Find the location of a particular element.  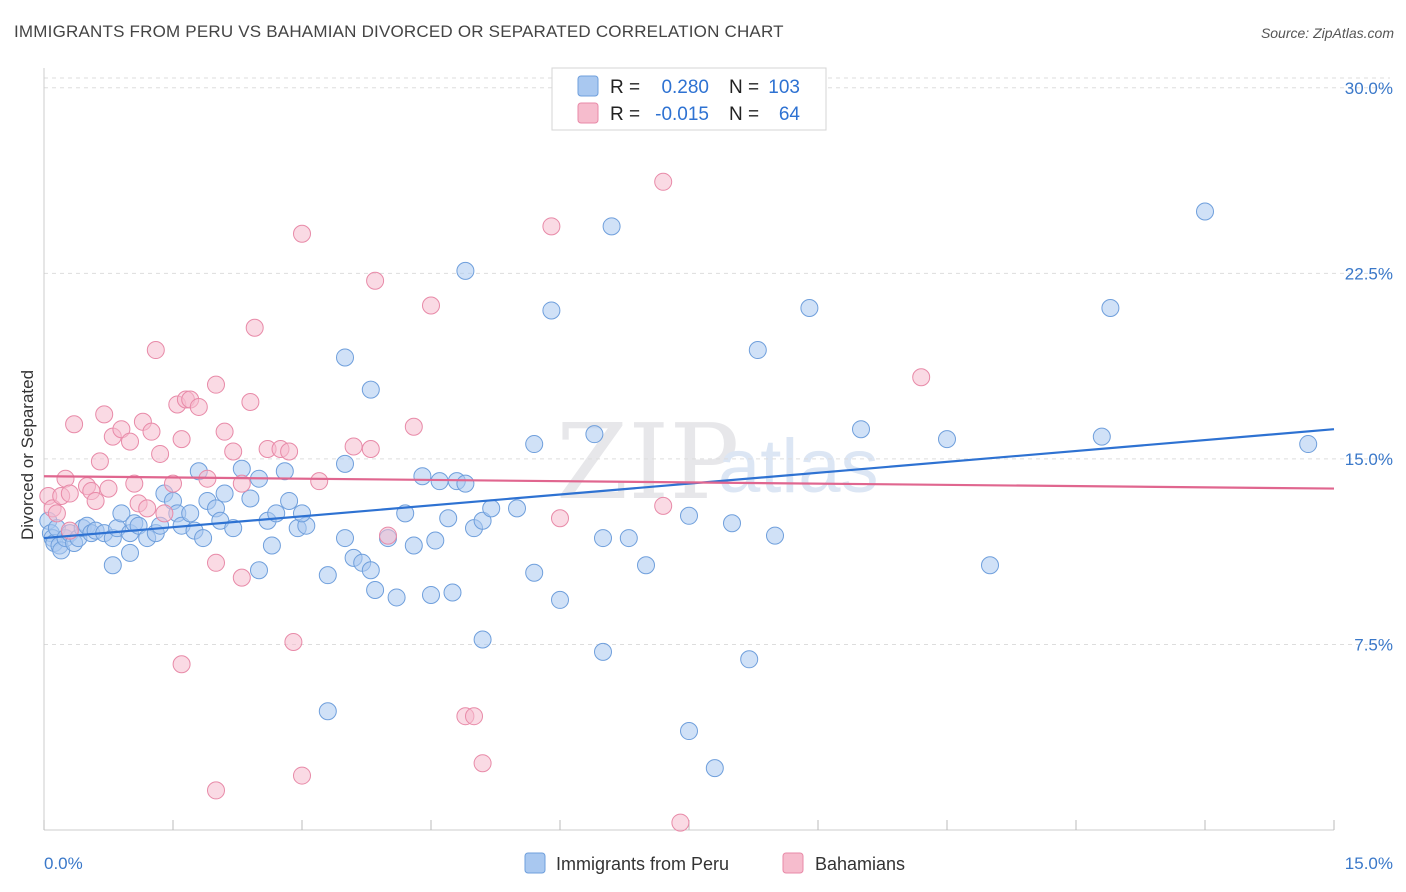

y-tick-label: 15.0% is located at coordinates (1369, 459).